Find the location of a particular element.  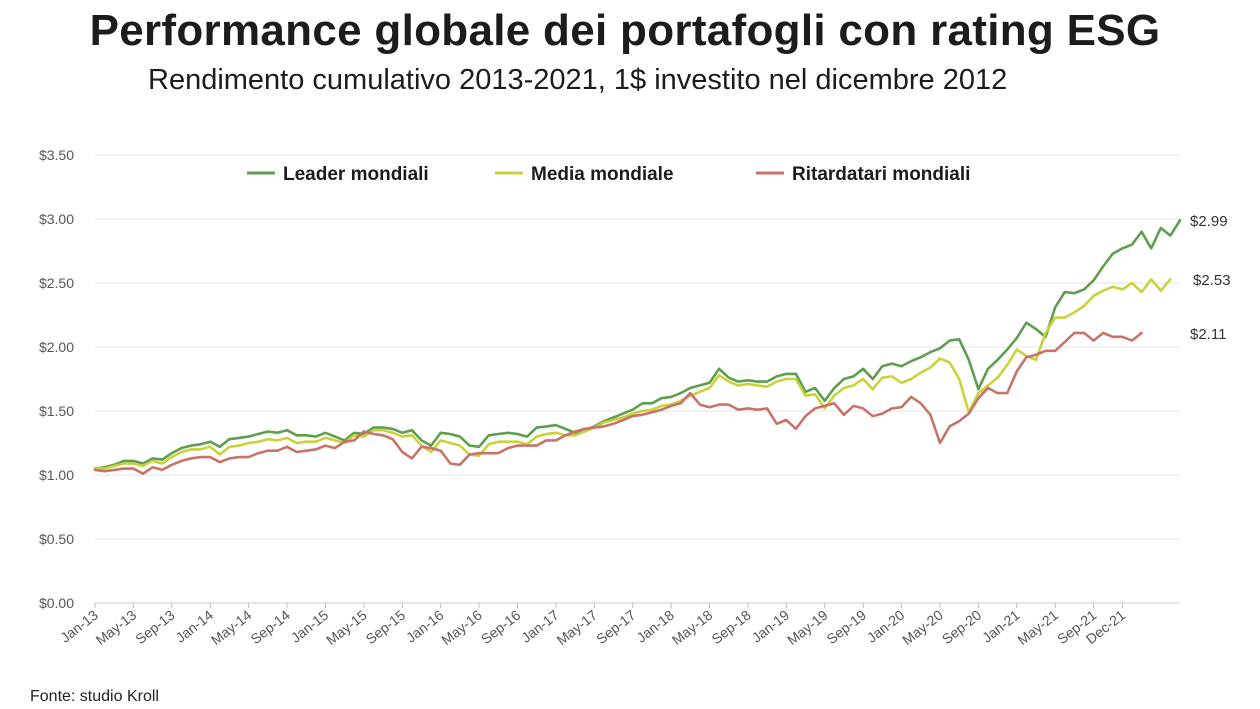

x-tick-label: Jan-16 is located at coordinates (425, 626).